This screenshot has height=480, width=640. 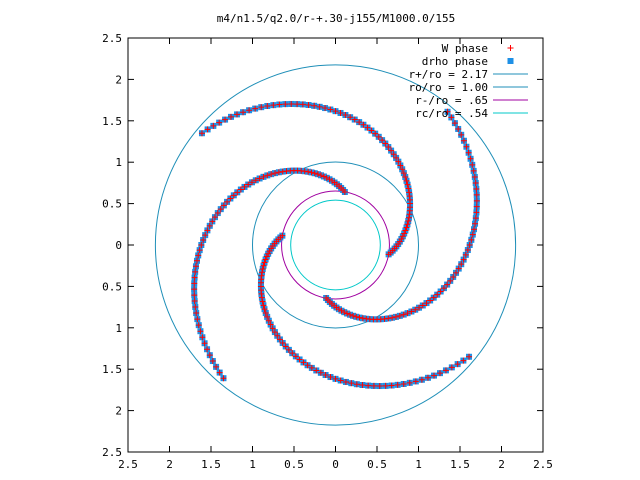 What do you see at coordinates (128, 464) in the screenshot?
I see `x-tick-label: 2.5` at bounding box center [128, 464].